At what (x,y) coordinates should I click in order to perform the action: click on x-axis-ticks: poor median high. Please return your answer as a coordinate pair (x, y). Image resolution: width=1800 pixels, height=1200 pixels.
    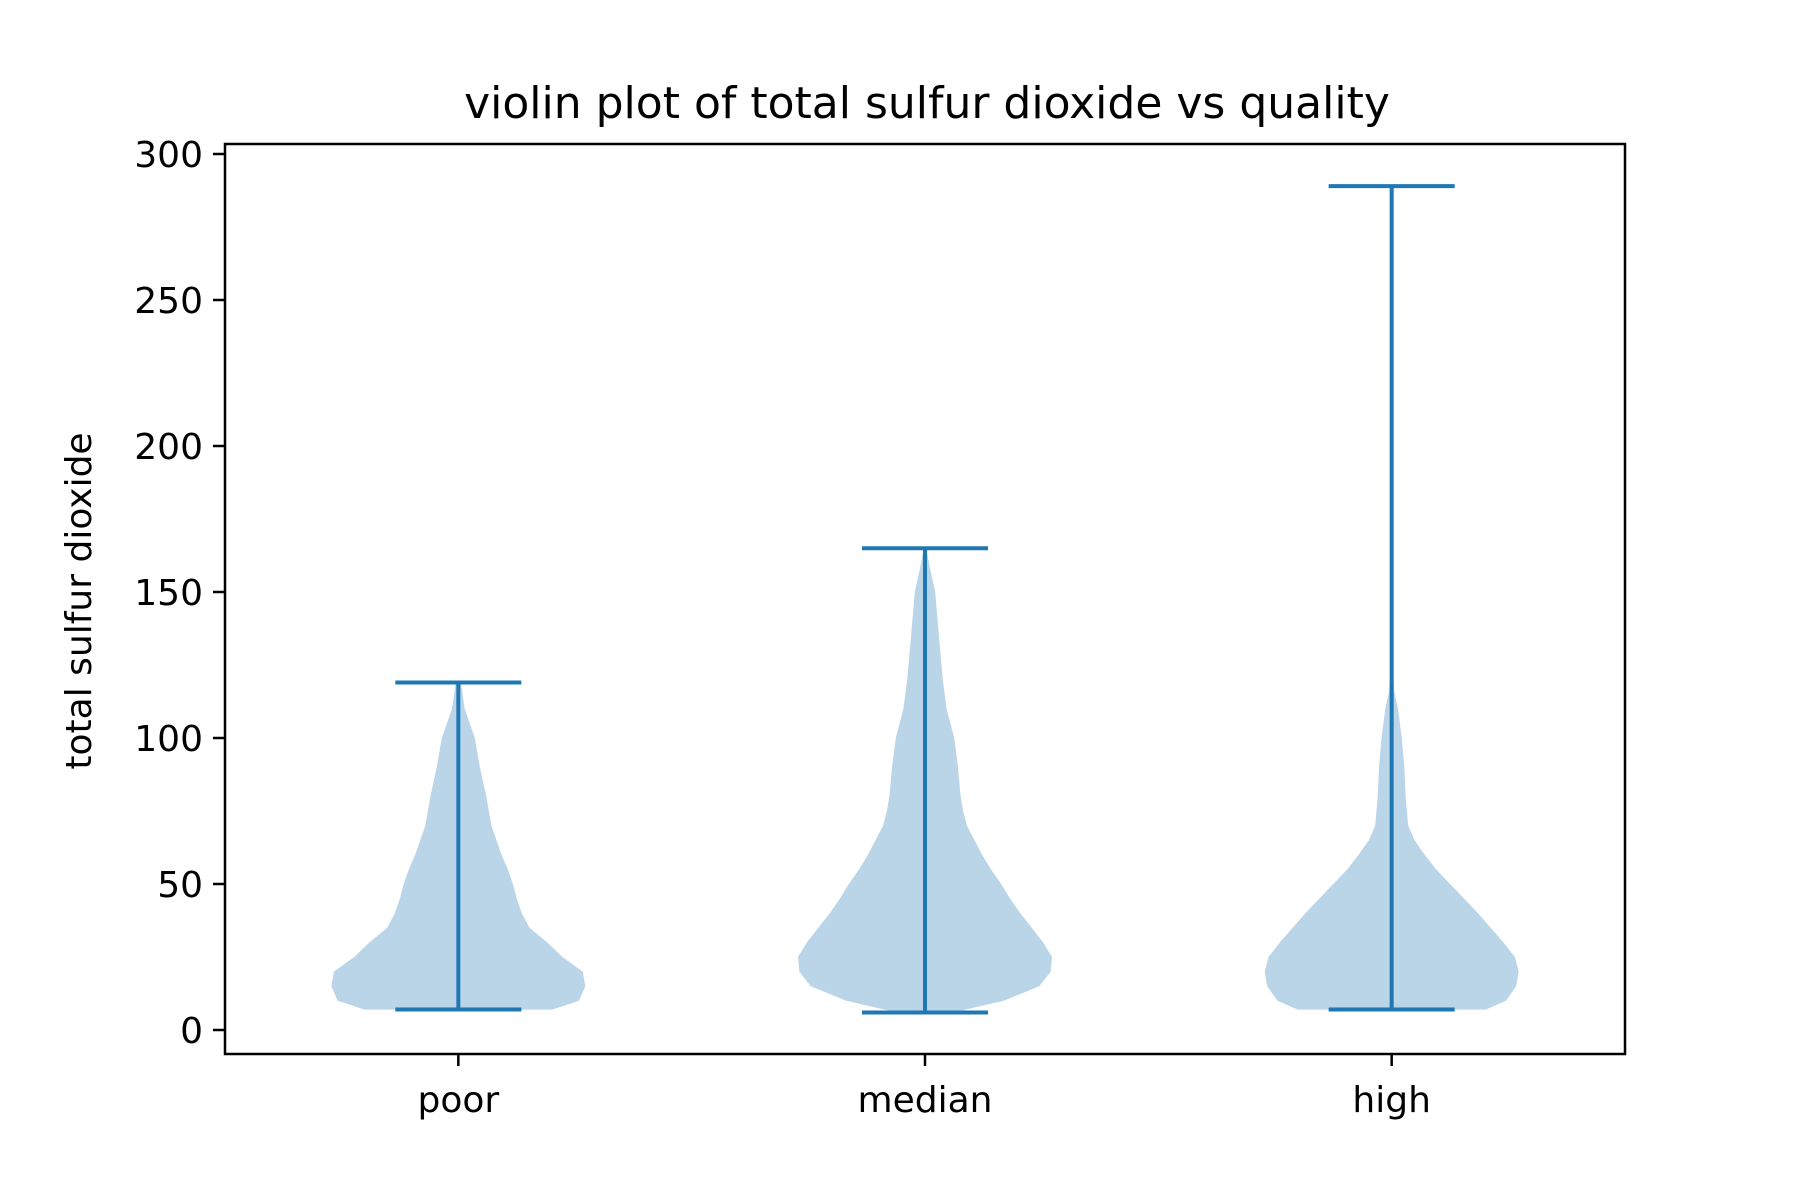
    Looking at the image, I should click on (924, 1087).